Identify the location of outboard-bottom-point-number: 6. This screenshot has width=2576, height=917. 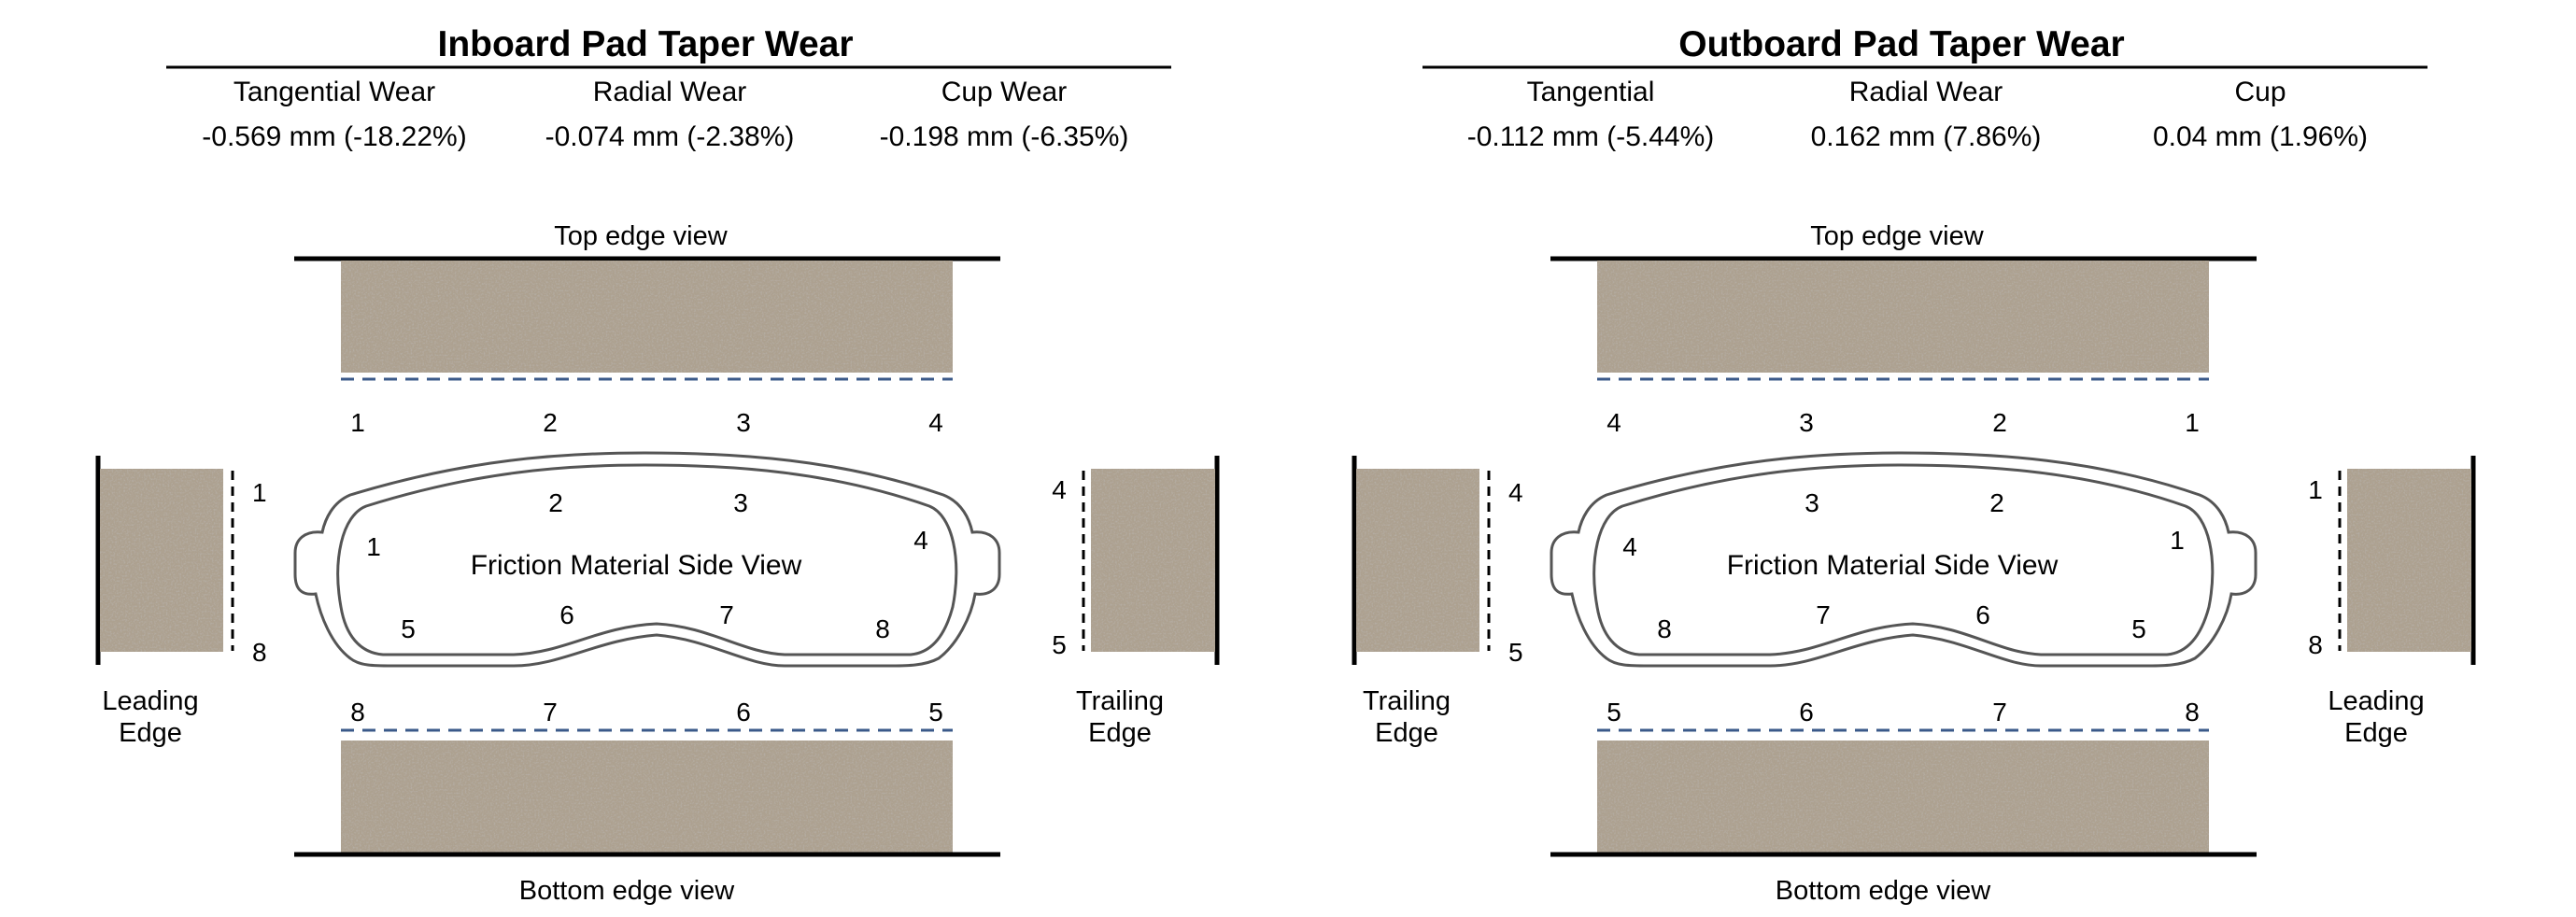
(1806, 712).